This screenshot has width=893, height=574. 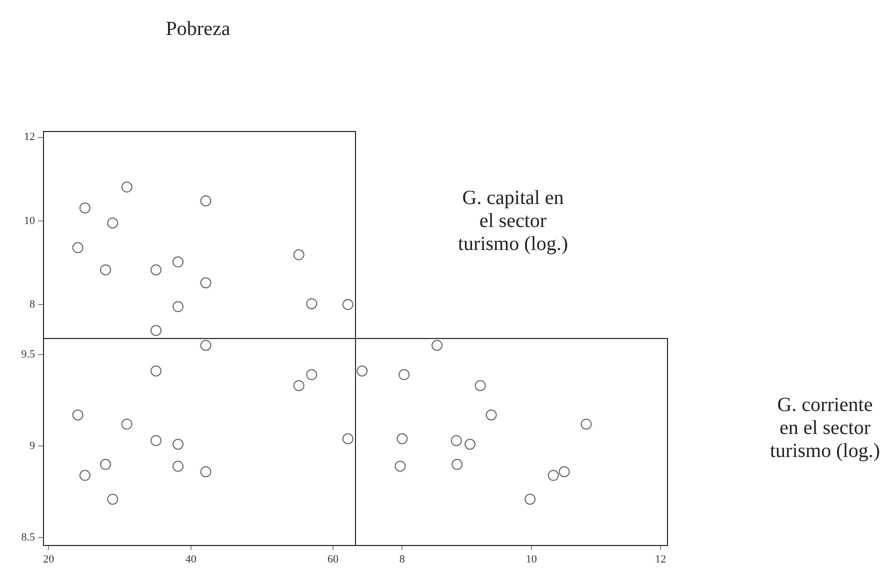 I want to click on x-tick-label: 20, so click(x=49, y=559).